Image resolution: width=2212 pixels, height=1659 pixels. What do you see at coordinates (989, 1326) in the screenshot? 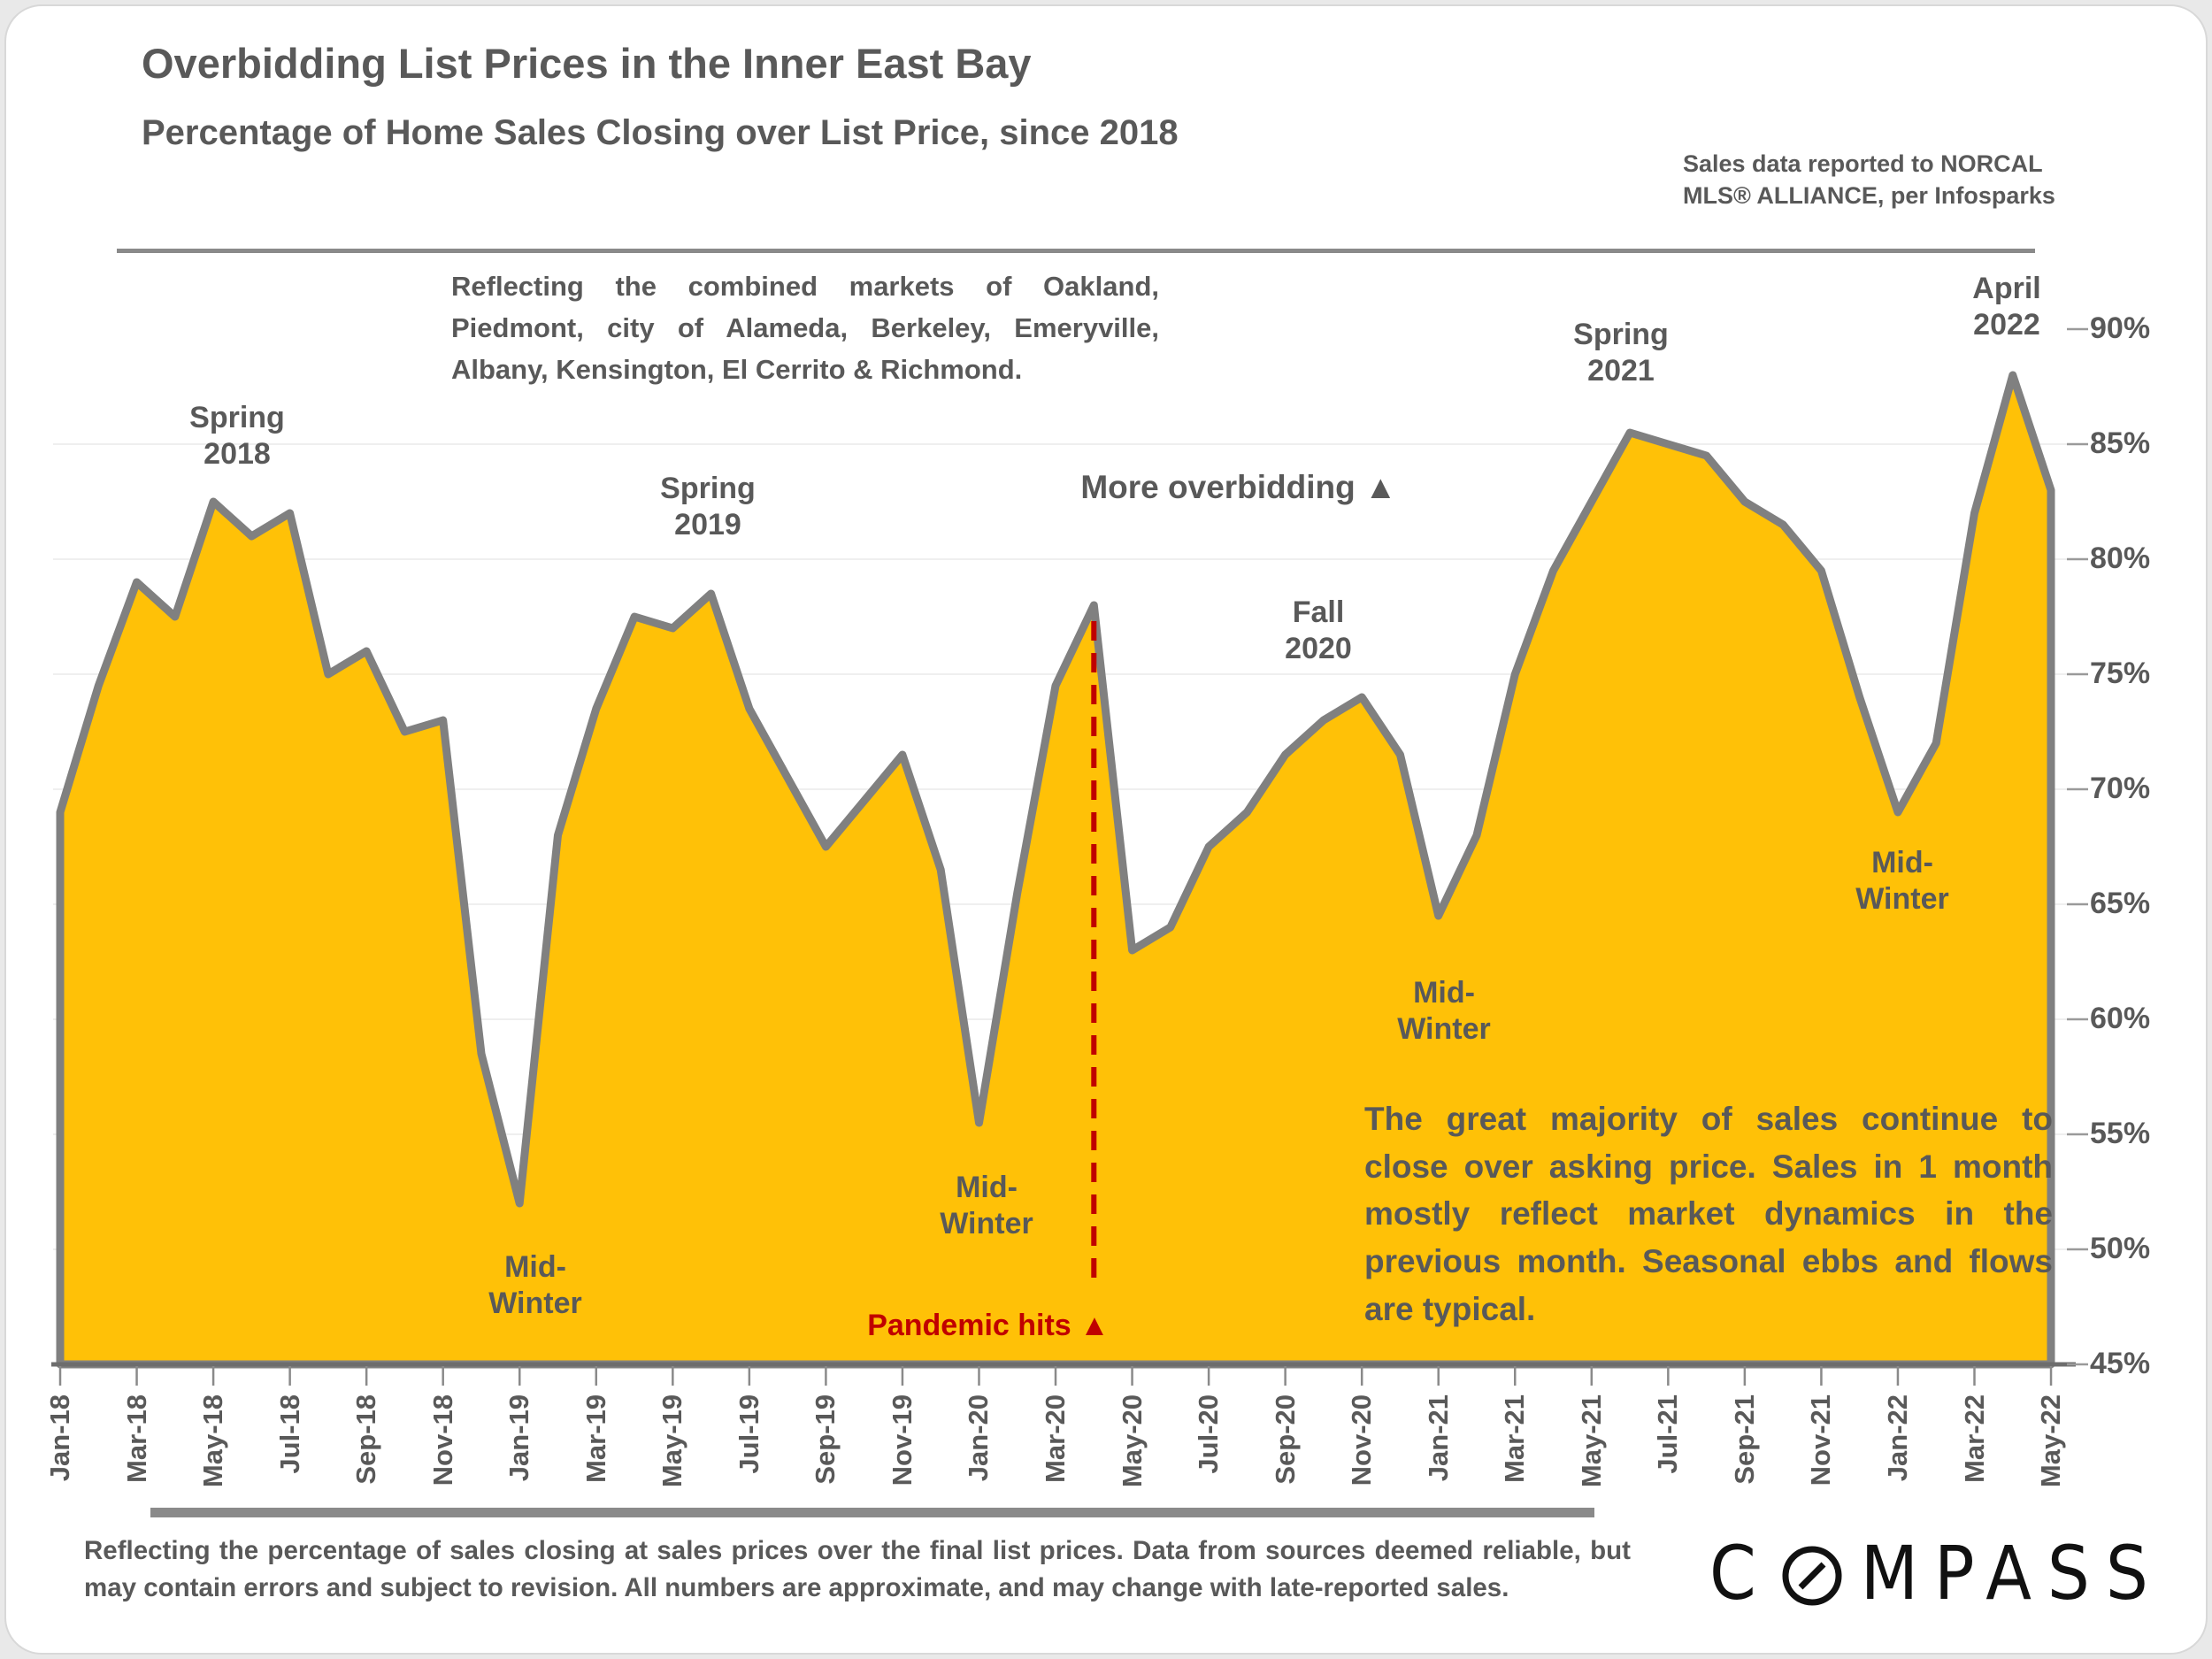
I see `annotation-pandemic-hits: Pandemic hits ▲` at bounding box center [989, 1326].